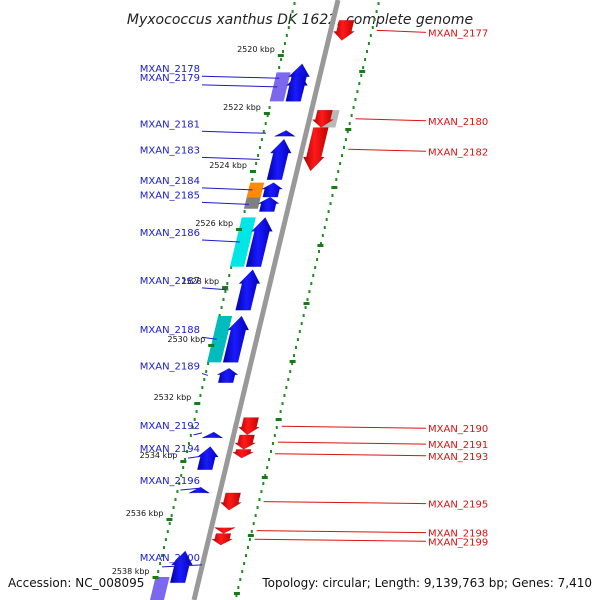  I want to click on forward-gene-label: MXAN_2189, so click(170, 366).